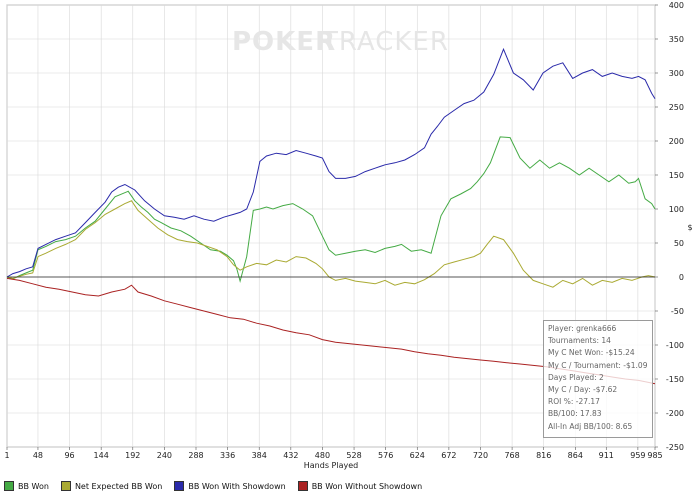 The width and height of the screenshot is (700, 500). What do you see at coordinates (259, 455) in the screenshot?
I see `x-tick-label: 384` at bounding box center [259, 455].